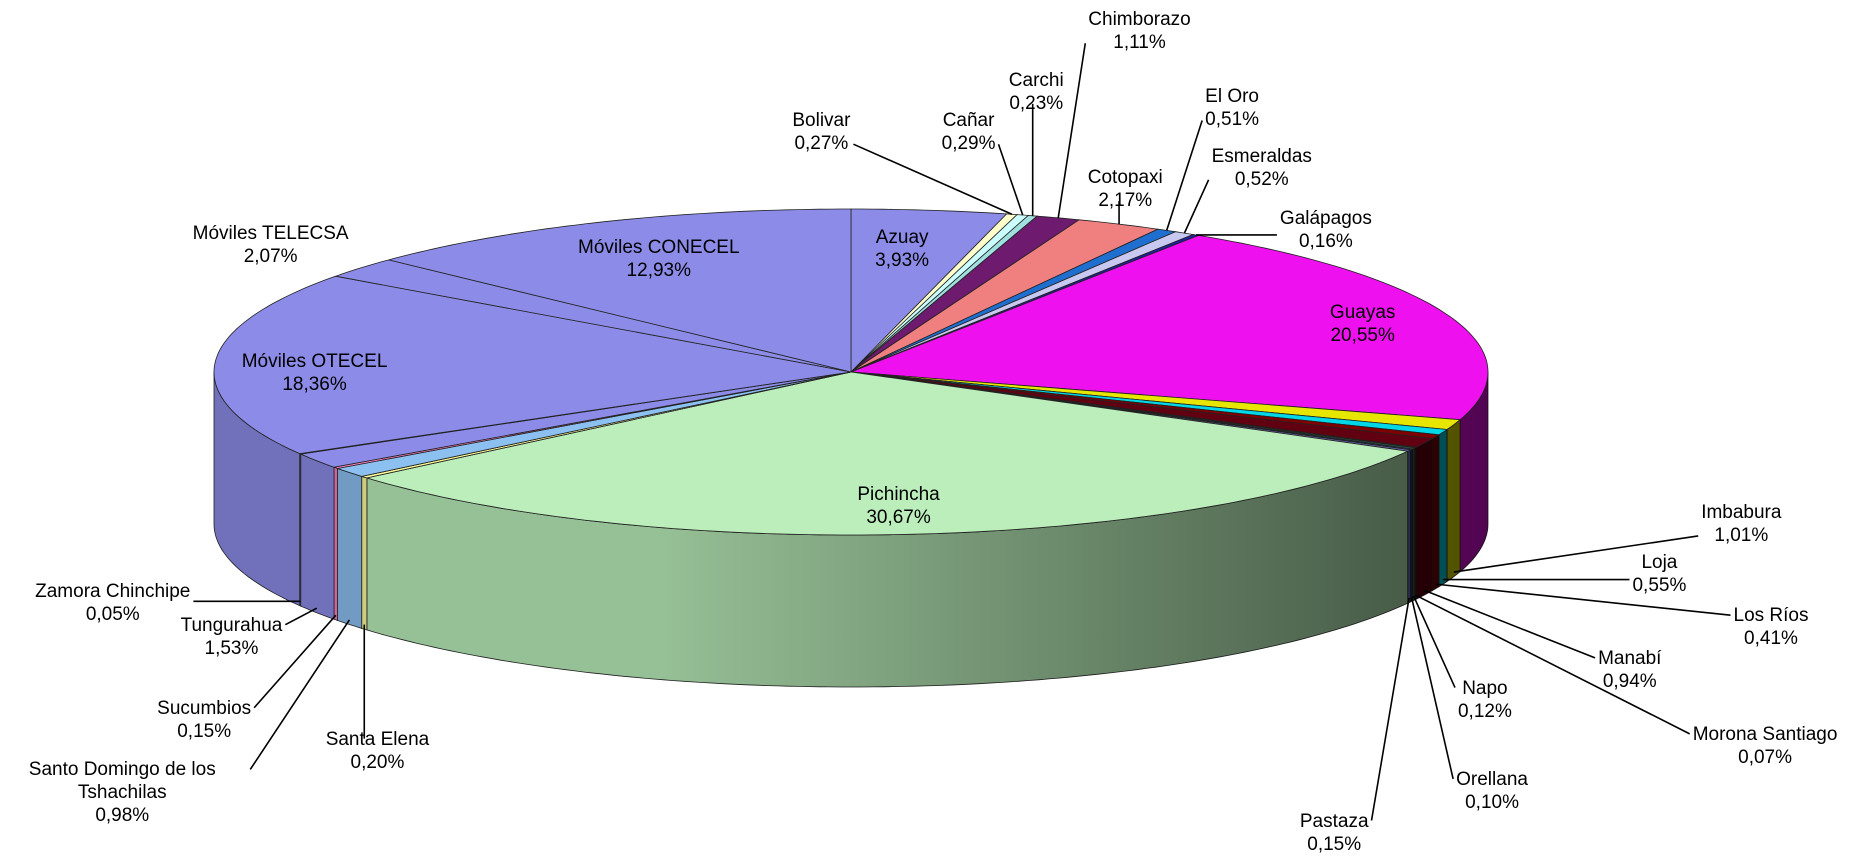 The height and width of the screenshot is (864, 1861). I want to click on slice-label: Bolivar 0,27%, so click(821, 132).